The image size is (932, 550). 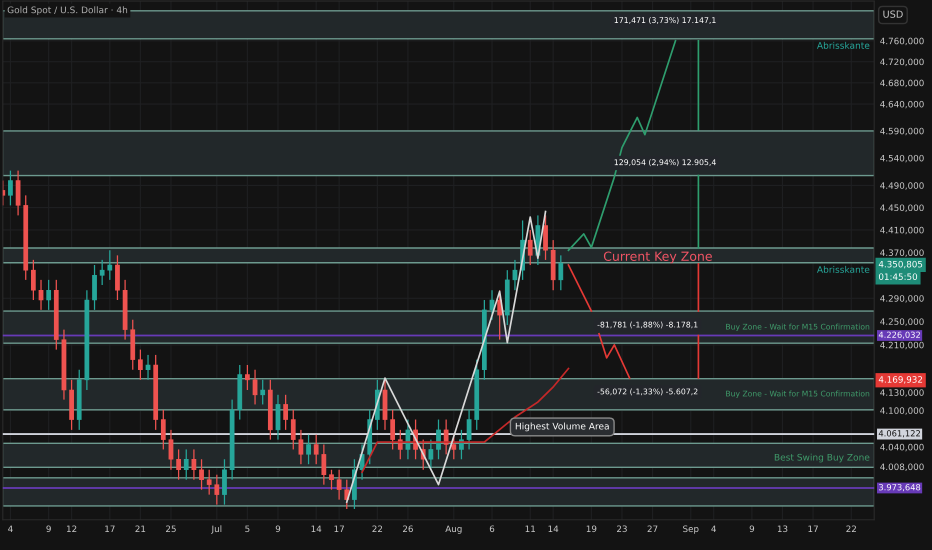 I want to click on text: 4.350,805, so click(x=900, y=264).